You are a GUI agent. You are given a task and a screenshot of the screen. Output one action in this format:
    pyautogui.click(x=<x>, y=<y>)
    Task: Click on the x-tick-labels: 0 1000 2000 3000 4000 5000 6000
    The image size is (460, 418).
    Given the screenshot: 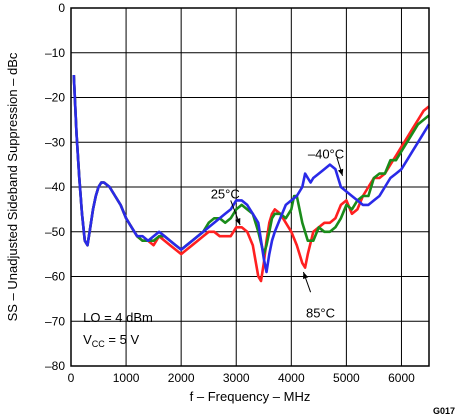 What is the action you would take?
    pyautogui.click(x=241, y=378)
    